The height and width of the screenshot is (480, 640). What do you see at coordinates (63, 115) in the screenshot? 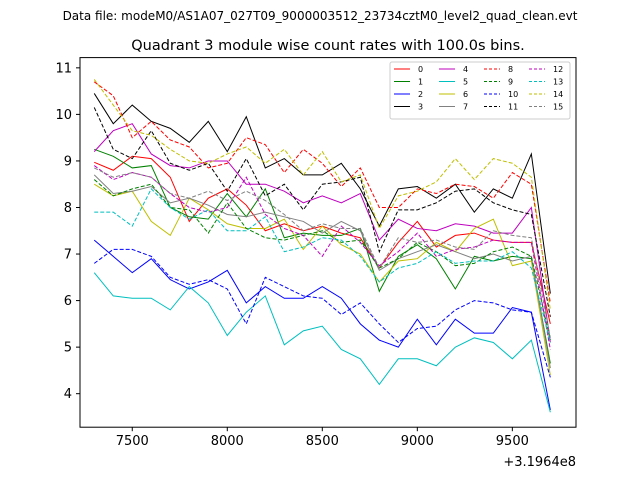
I see `y-tick-label: 10` at bounding box center [63, 115].